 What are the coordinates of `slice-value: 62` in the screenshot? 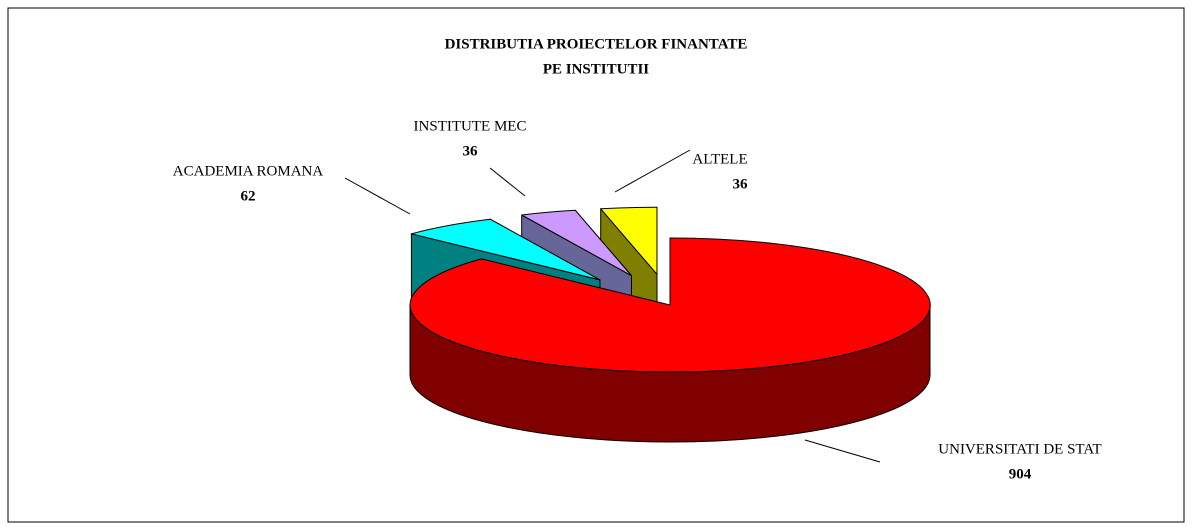 It's located at (248, 196).